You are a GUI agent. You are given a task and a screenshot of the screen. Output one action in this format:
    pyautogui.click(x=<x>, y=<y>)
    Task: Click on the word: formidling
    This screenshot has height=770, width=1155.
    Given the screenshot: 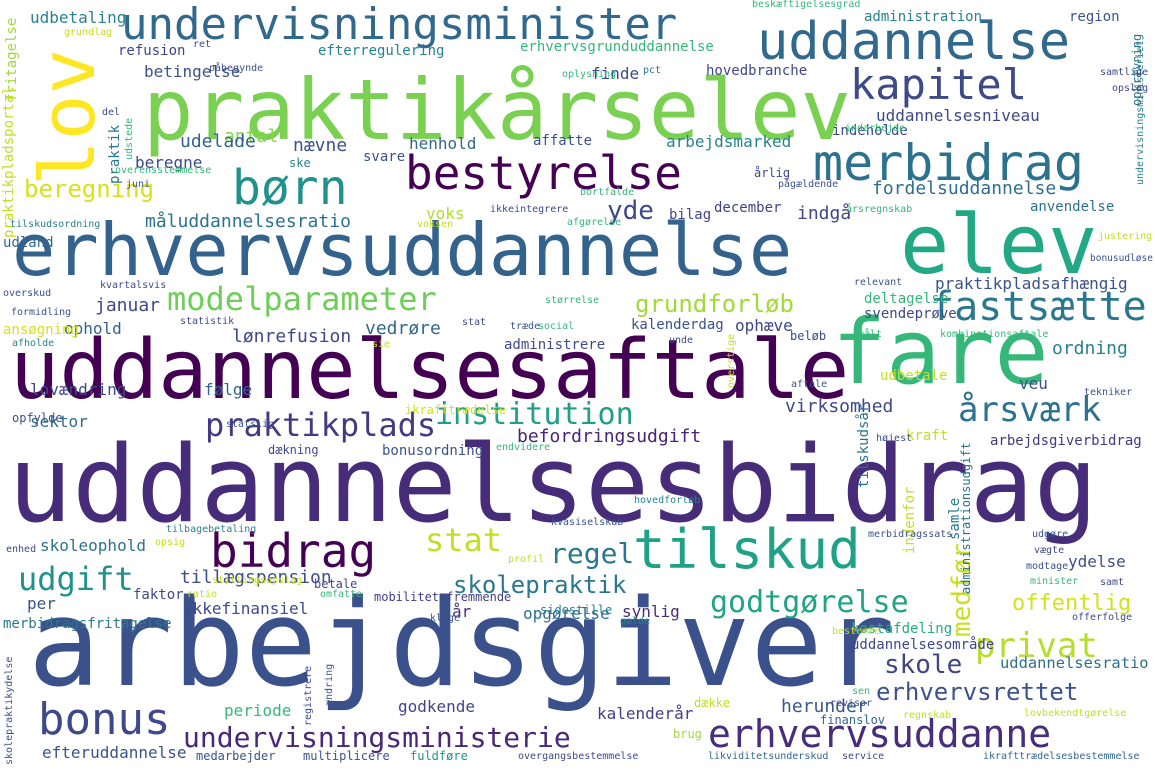 What is the action you would take?
    pyautogui.click(x=41, y=312)
    